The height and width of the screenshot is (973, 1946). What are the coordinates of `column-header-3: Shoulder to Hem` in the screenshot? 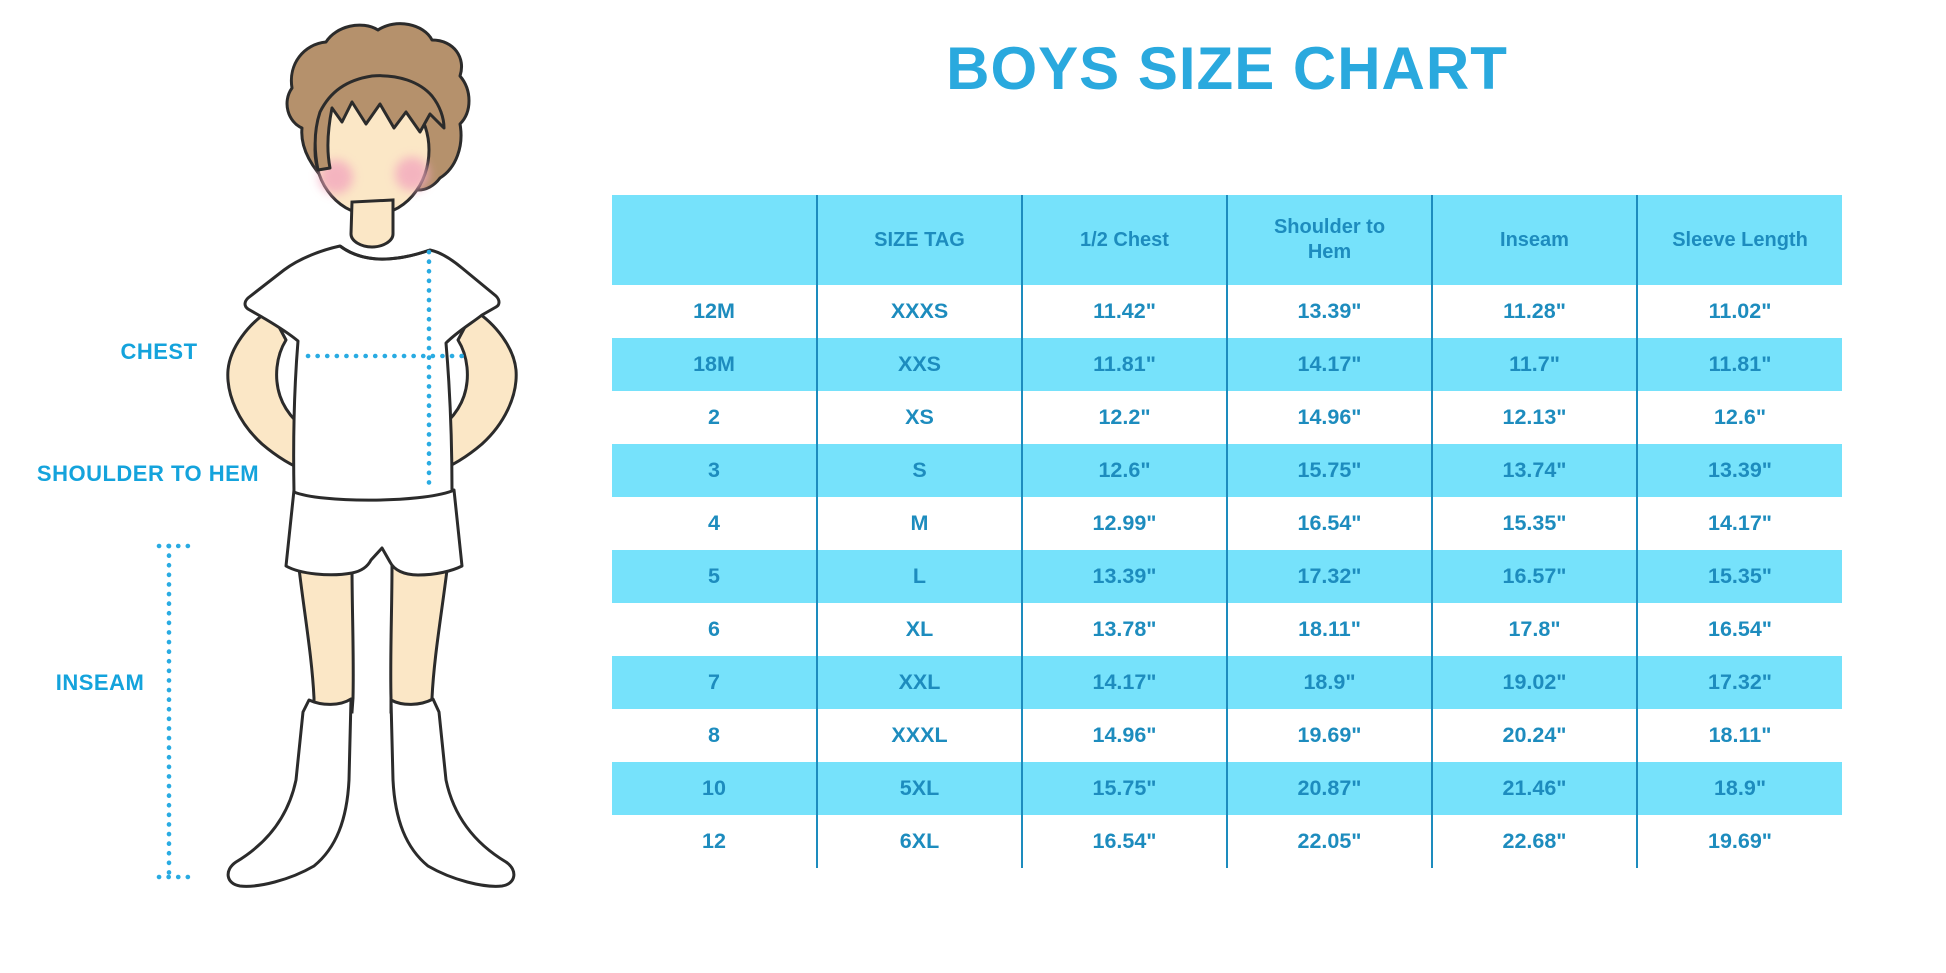 It's located at (1329, 240).